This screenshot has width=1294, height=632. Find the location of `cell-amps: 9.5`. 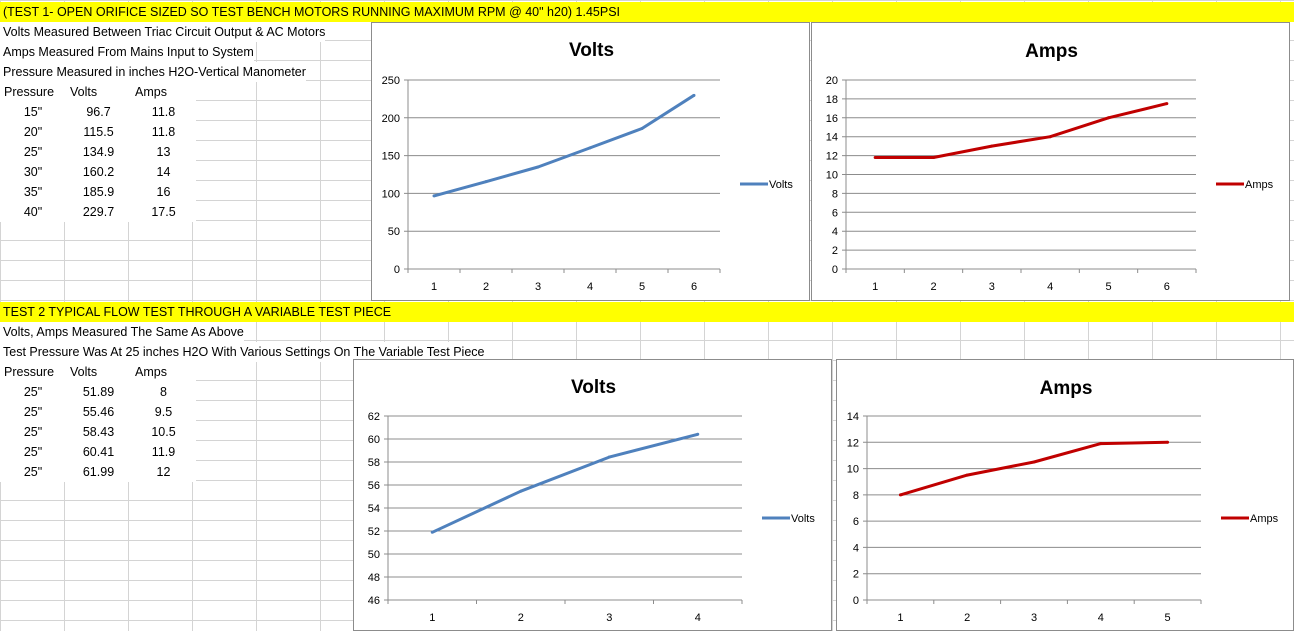

cell-amps: 9.5 is located at coordinates (163, 412).